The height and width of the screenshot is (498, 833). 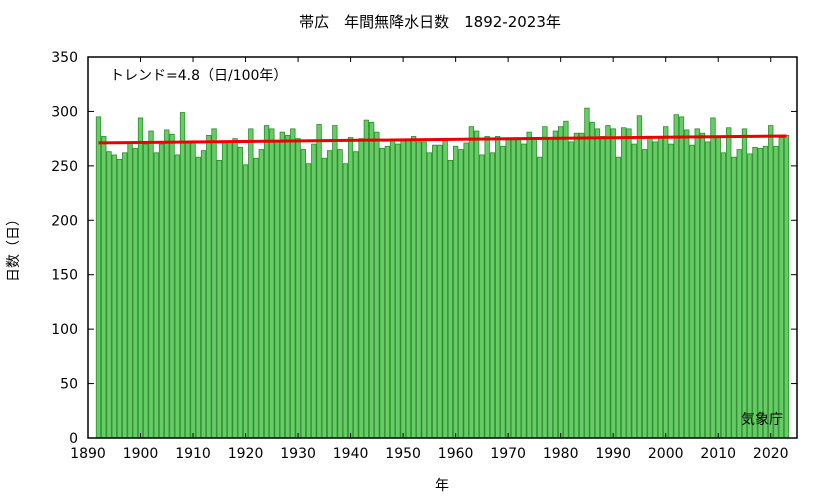 What do you see at coordinates (193, 454) in the screenshot?
I see `x-tick-label: 1910` at bounding box center [193, 454].